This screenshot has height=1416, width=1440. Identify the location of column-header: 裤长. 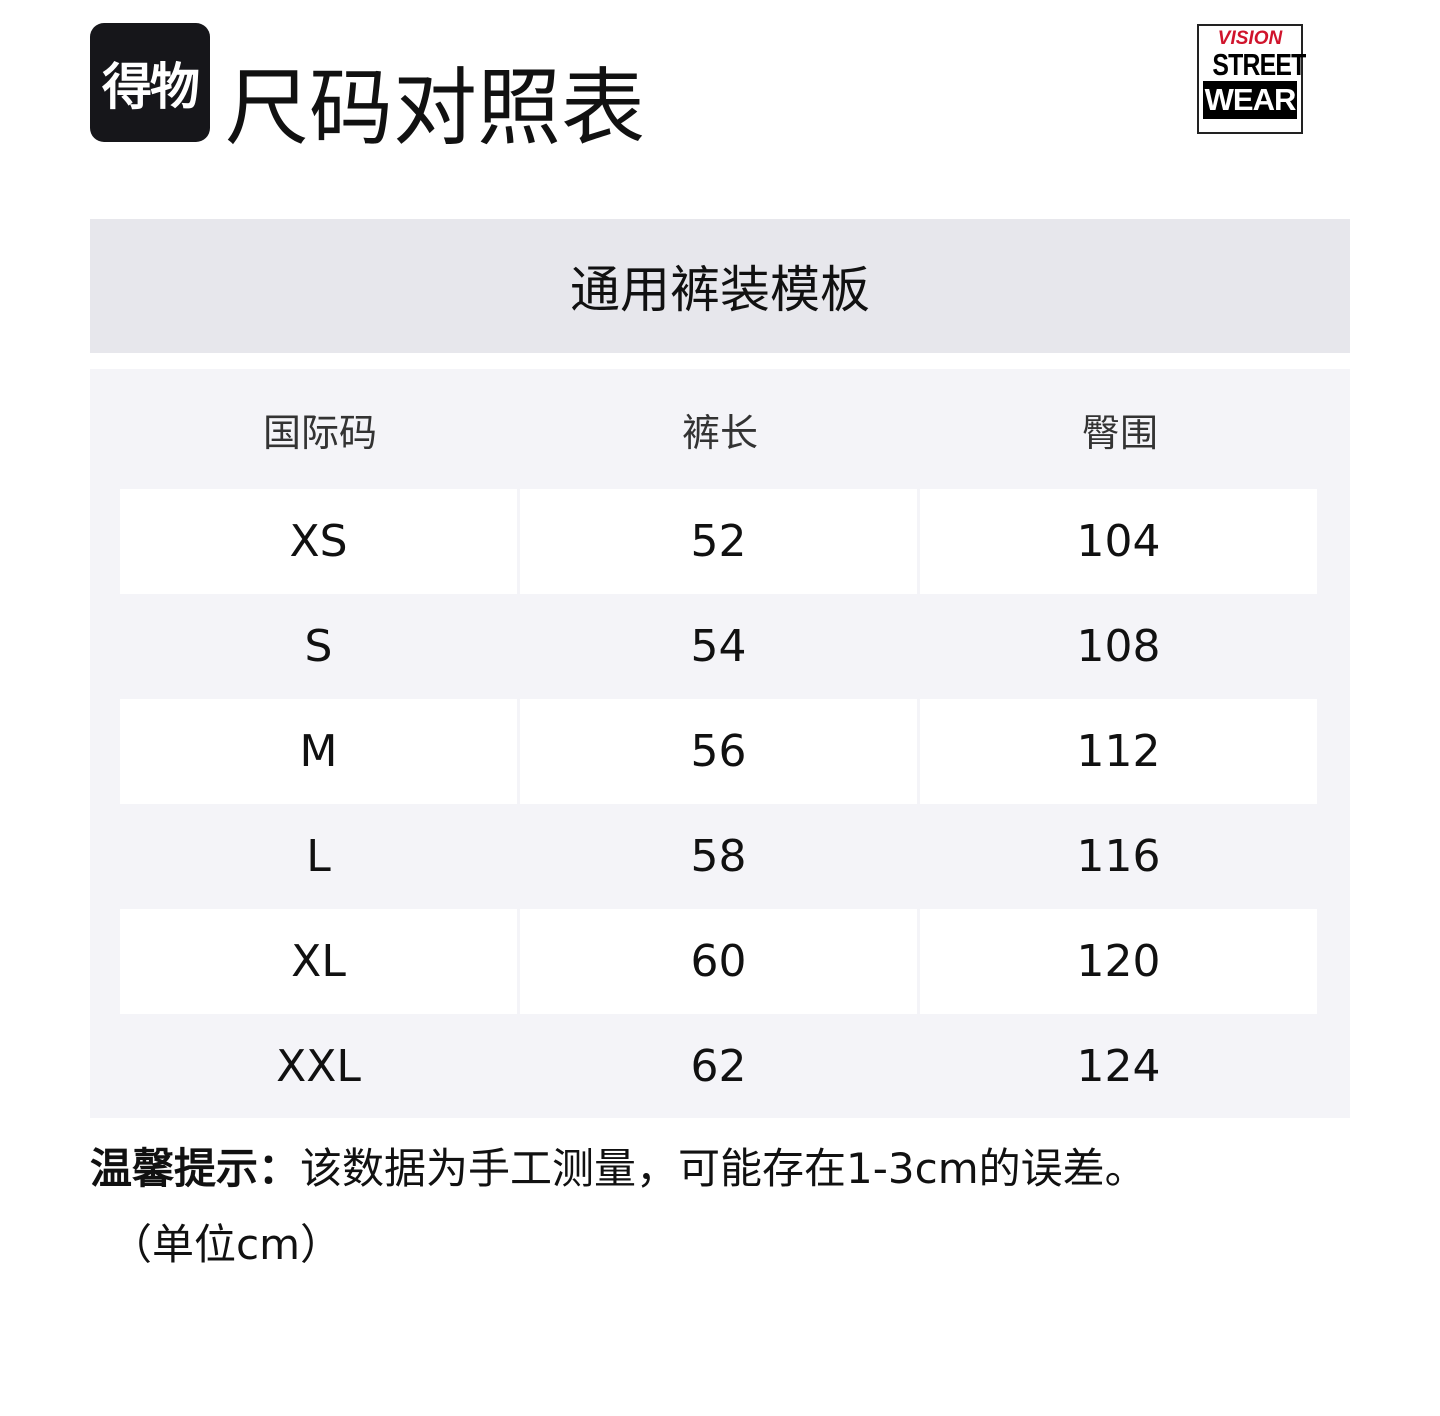
(719, 432).